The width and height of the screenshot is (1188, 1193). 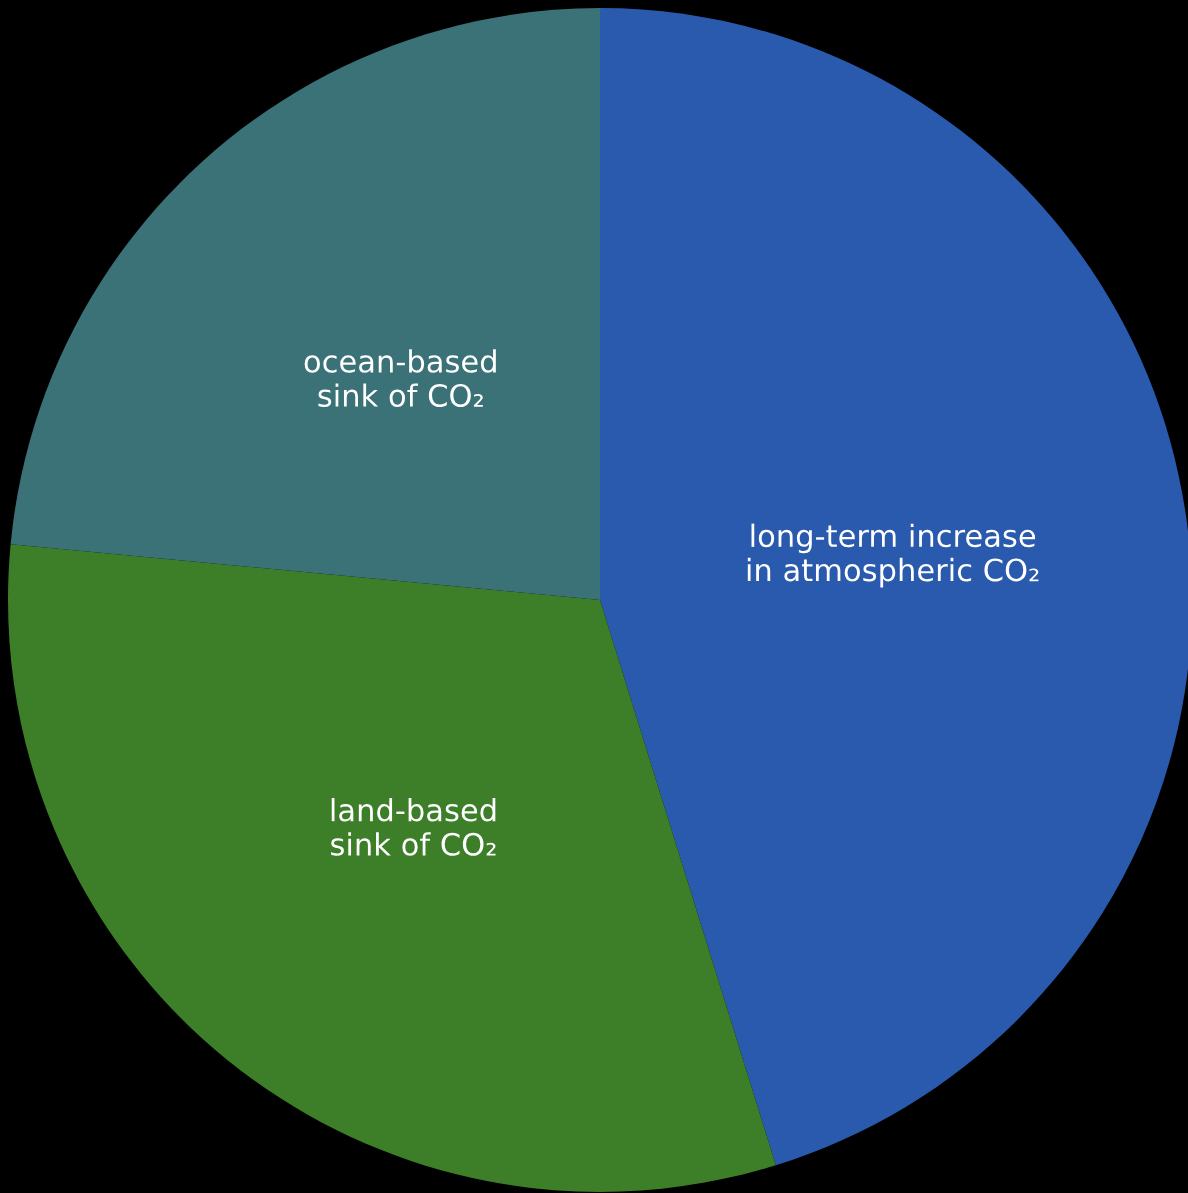 I want to click on slice-label: long-term increase in atmospheric CO₂, so click(x=893, y=555).